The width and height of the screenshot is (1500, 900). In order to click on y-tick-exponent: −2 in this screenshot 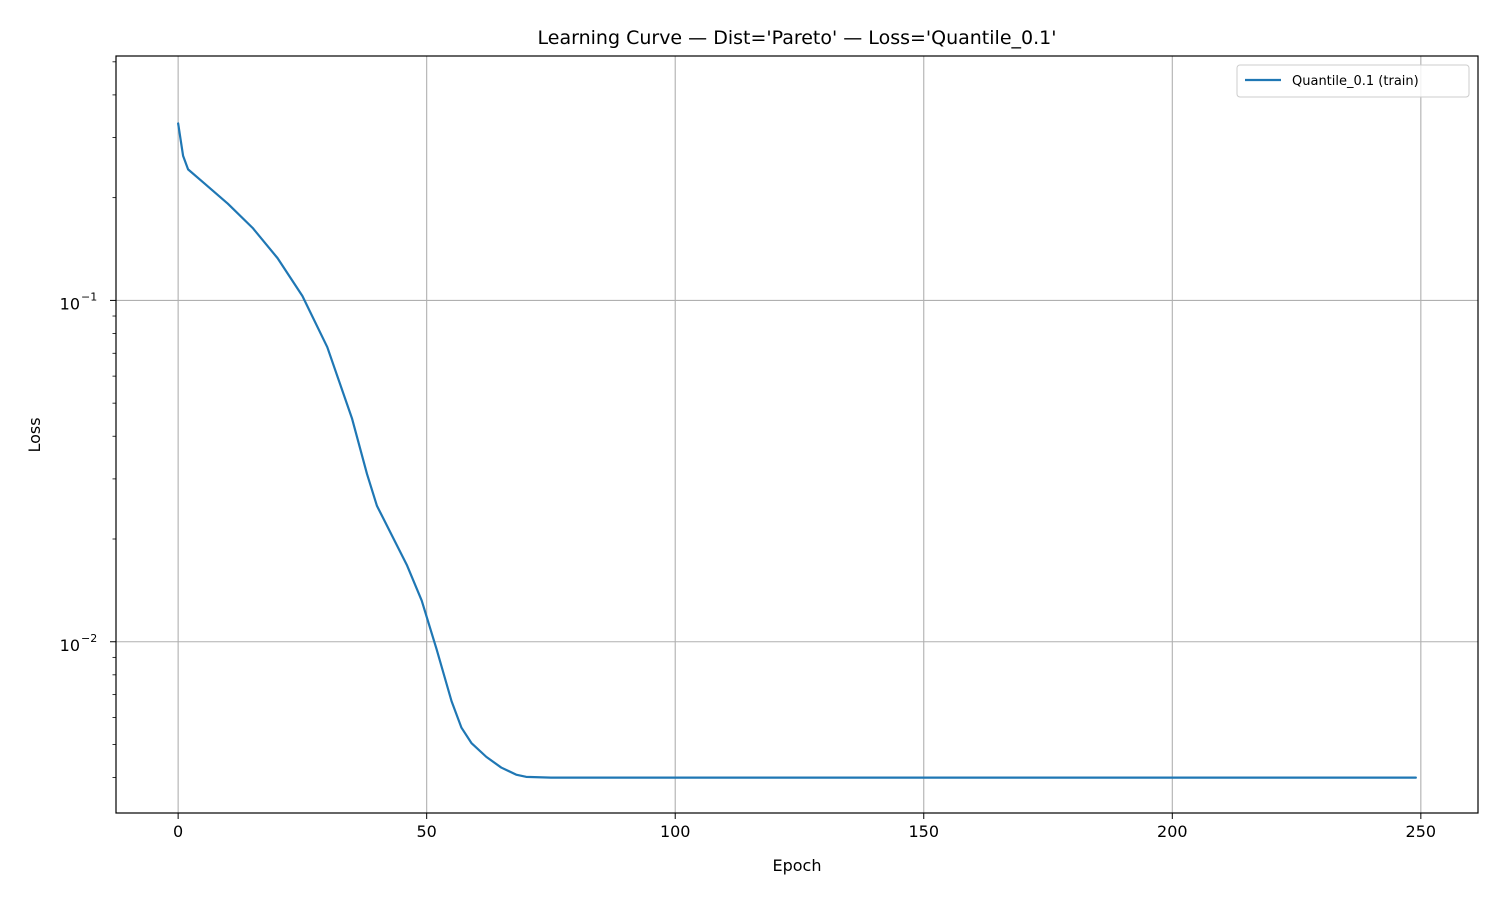, I will do `click(89, 638)`.